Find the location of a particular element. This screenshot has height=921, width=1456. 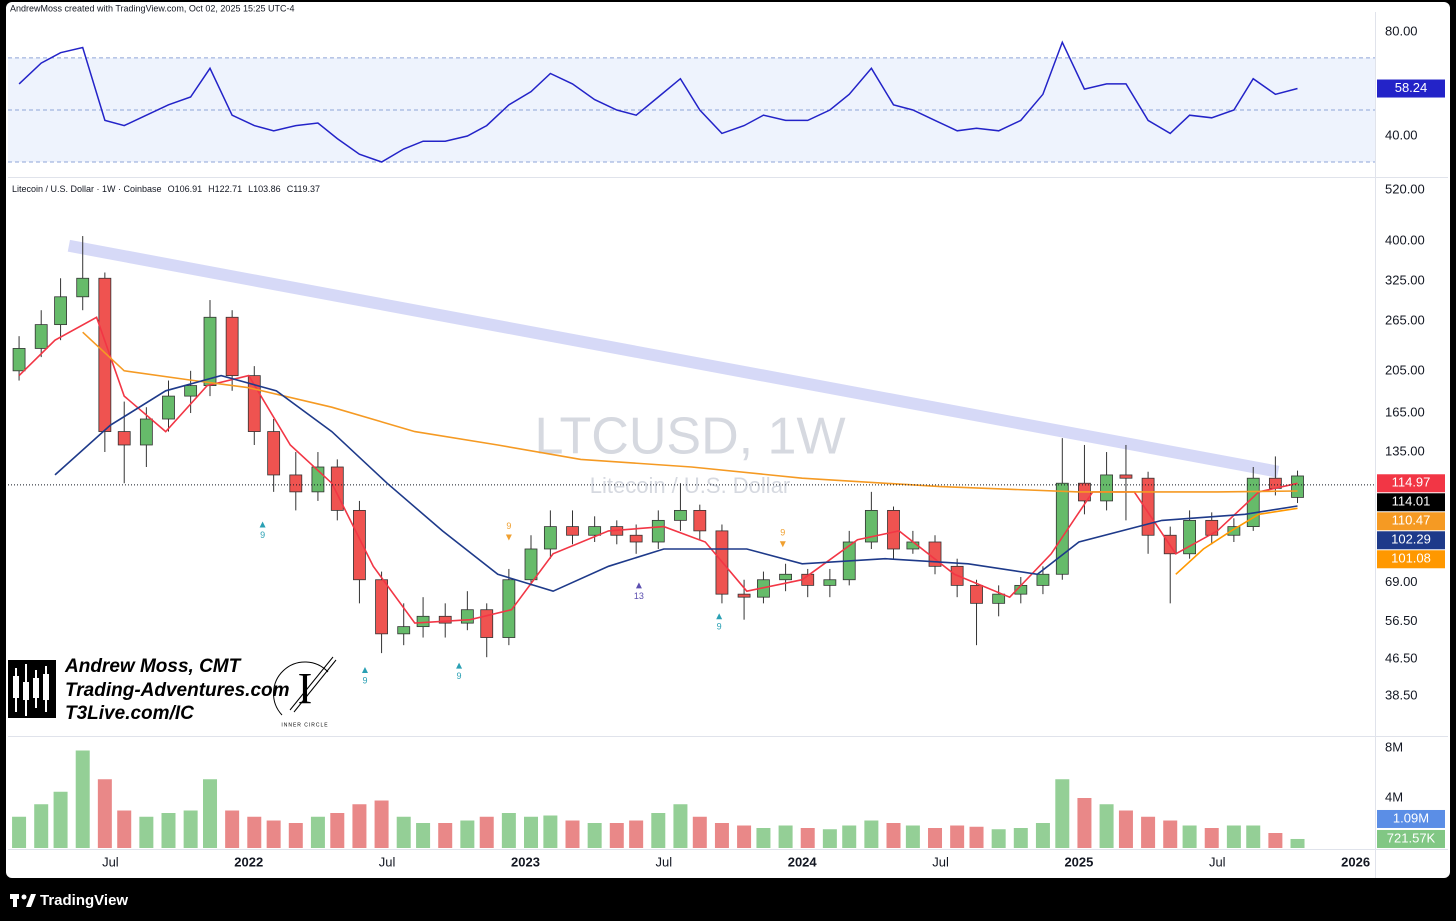

price-label: 114.01 is located at coordinates (1411, 501).